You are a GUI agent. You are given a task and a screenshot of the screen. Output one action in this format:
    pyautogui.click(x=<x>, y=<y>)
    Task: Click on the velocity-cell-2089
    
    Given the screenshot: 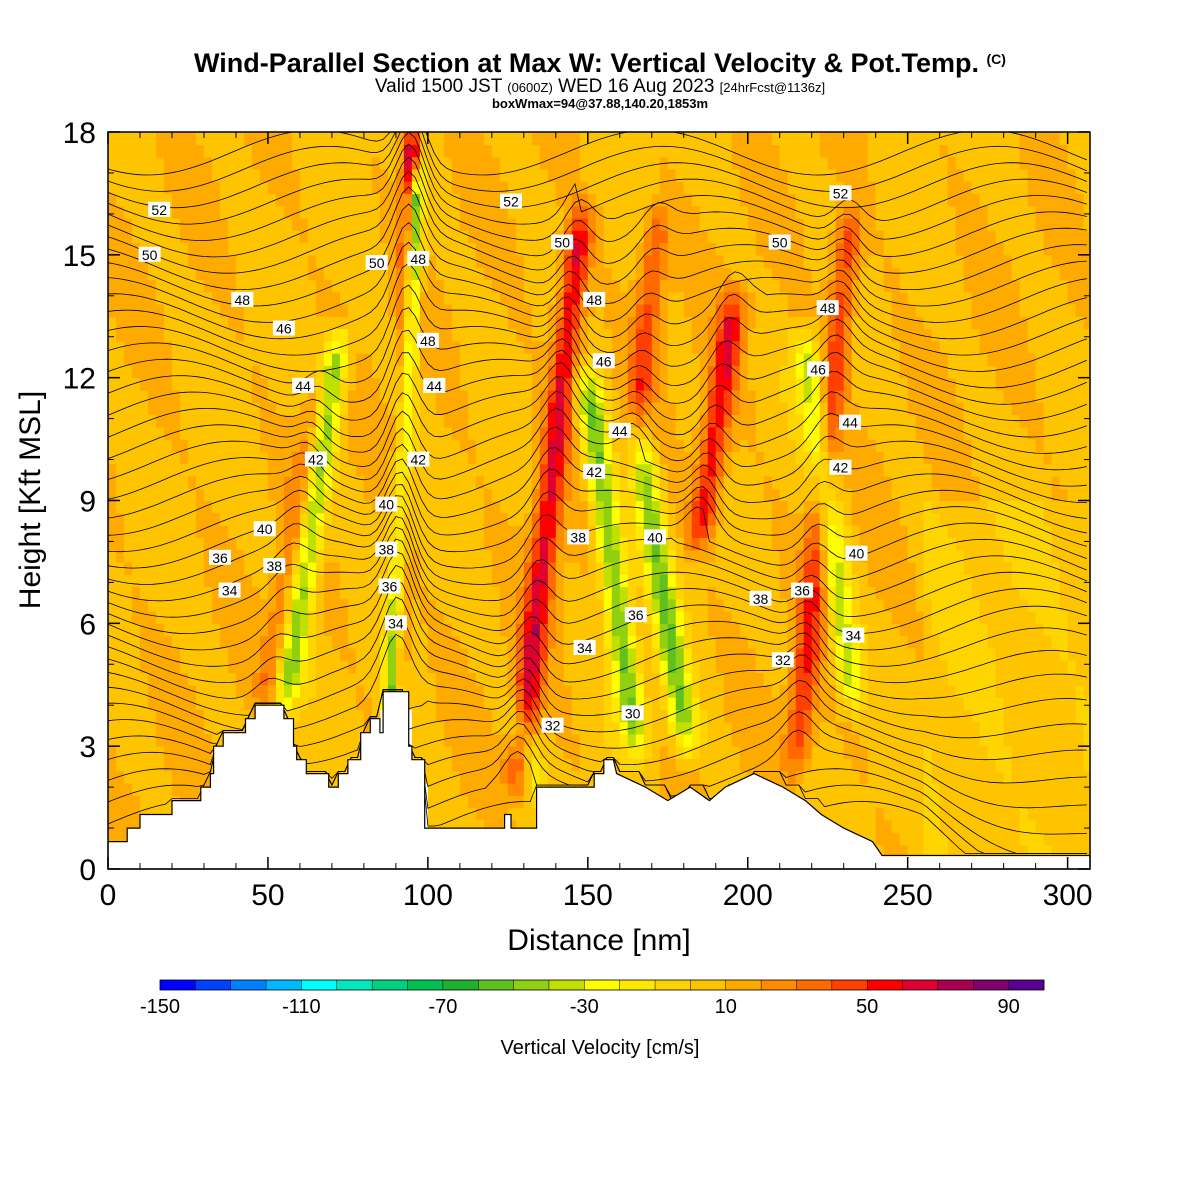 What is the action you would take?
    pyautogui.click(x=424, y=495)
    